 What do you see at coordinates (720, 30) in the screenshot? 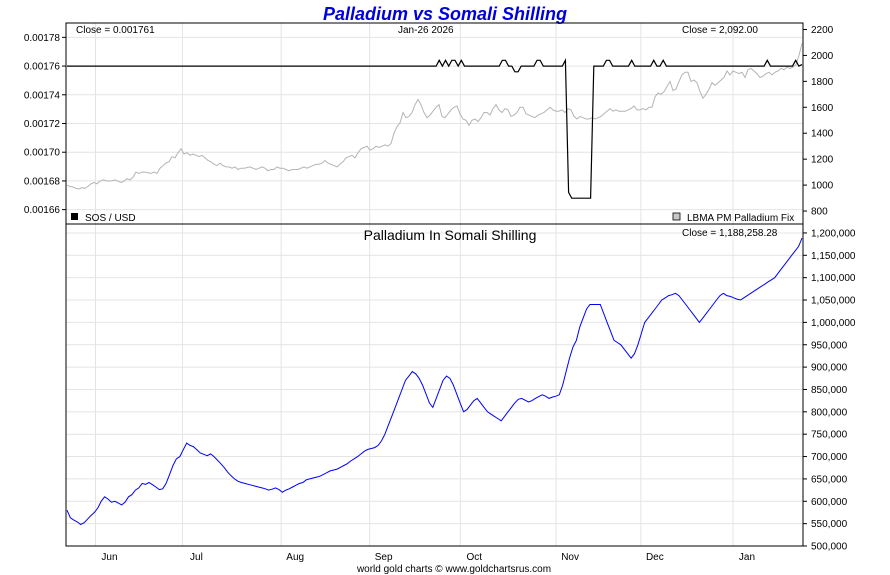
I see `palladium-close-label: Close = 2,092.00` at bounding box center [720, 30].